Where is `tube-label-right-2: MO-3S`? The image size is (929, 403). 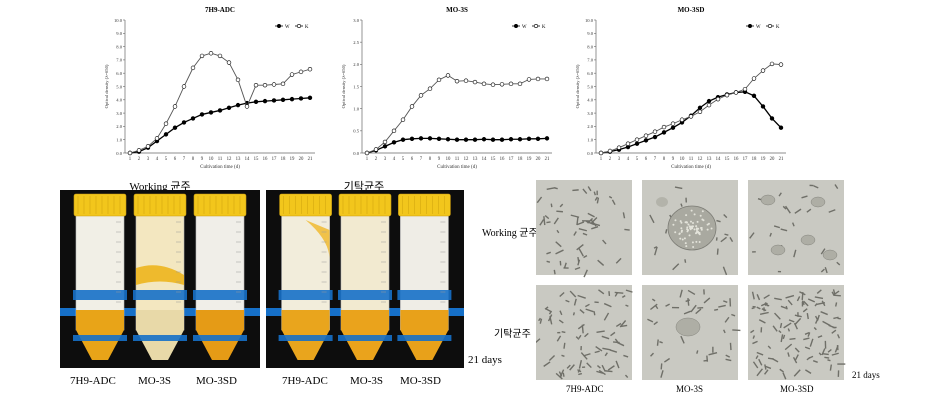 tube-label-right-2: MO-3S is located at coordinates (367, 381).